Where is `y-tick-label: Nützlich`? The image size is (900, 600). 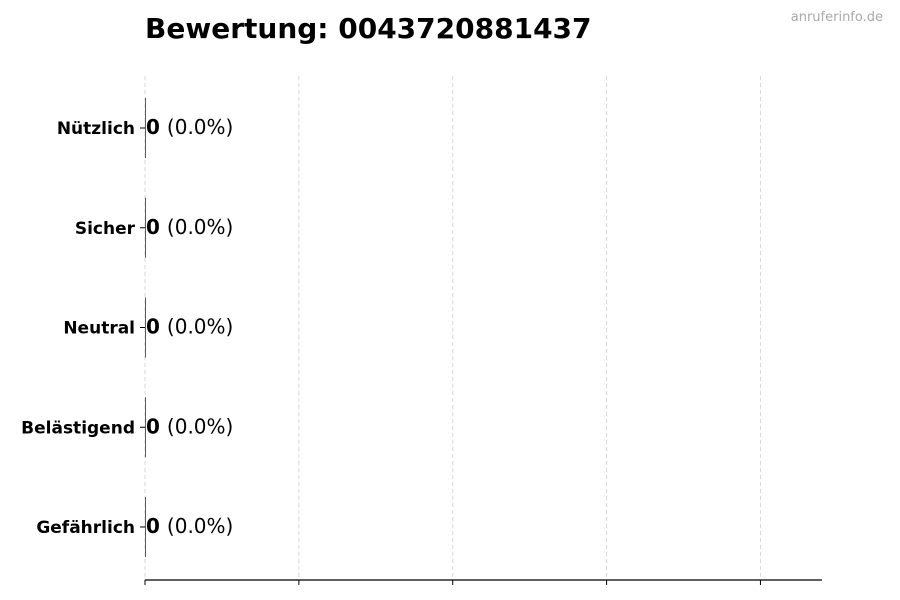
y-tick-label: Nützlich is located at coordinates (96, 129).